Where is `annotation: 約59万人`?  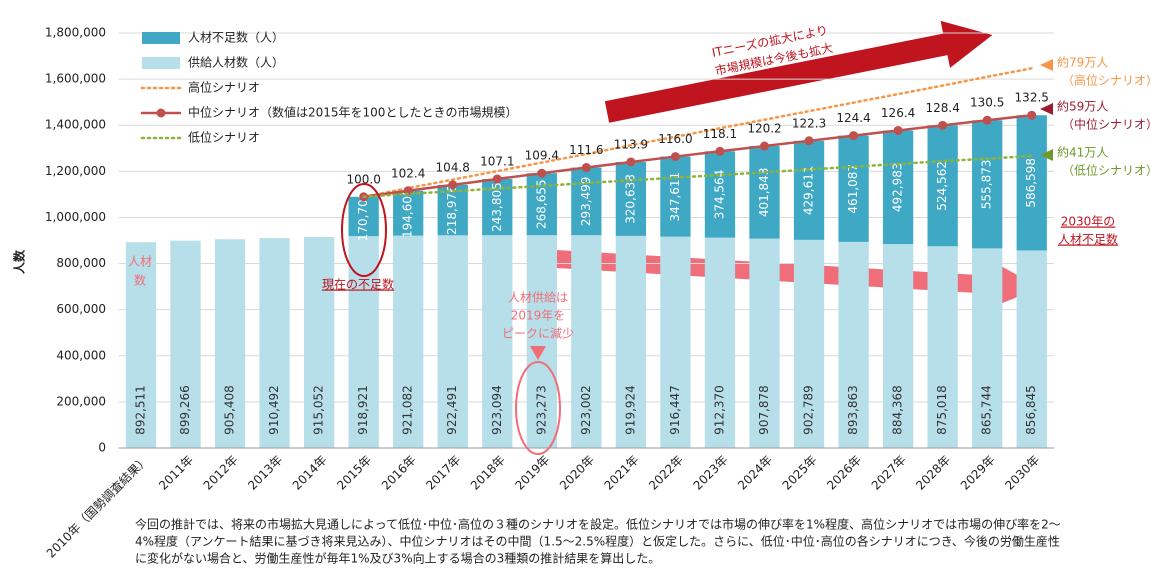 annotation: 約59万人 is located at coordinates (1082, 106).